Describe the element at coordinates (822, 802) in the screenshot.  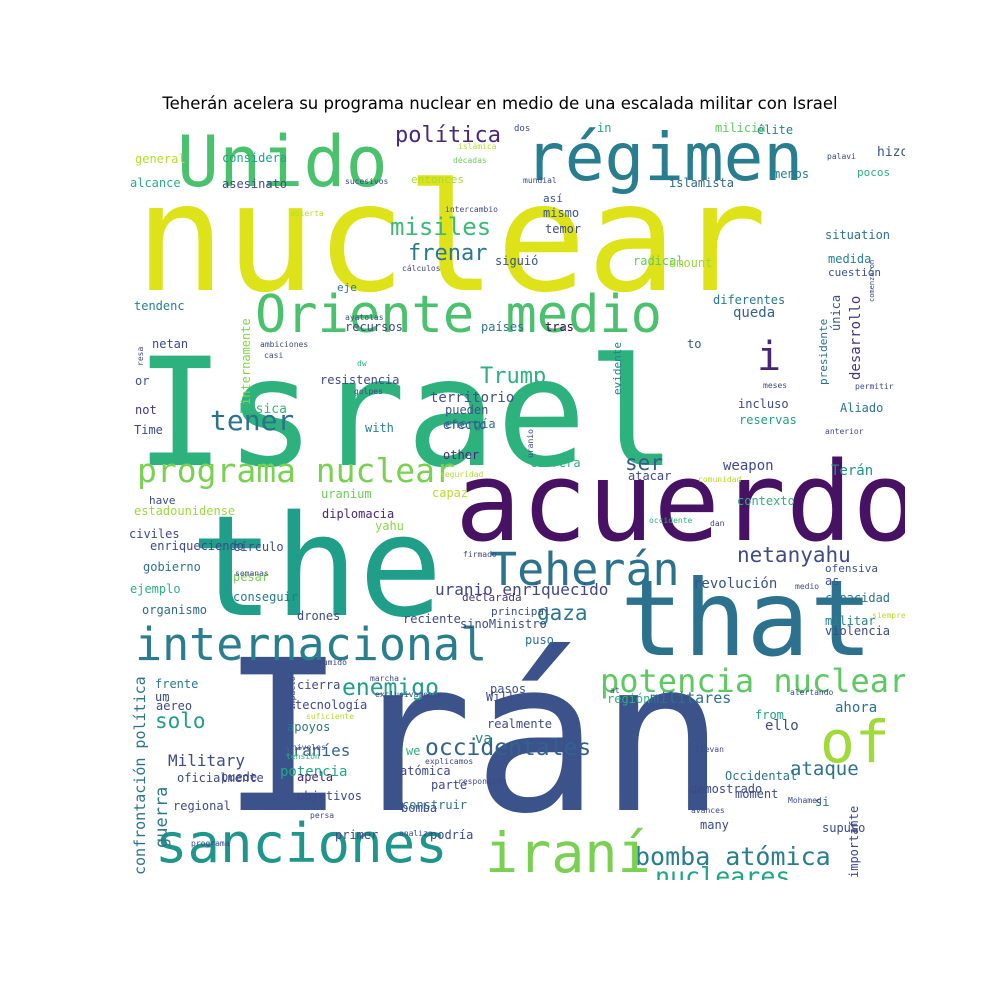
I see `word-148: si` at that location.